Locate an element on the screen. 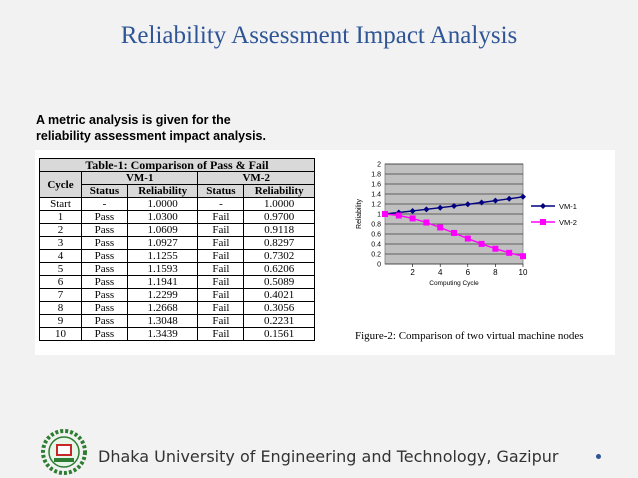 This screenshot has width=638, height=478. x-tick-label: 10 is located at coordinates (523, 272).